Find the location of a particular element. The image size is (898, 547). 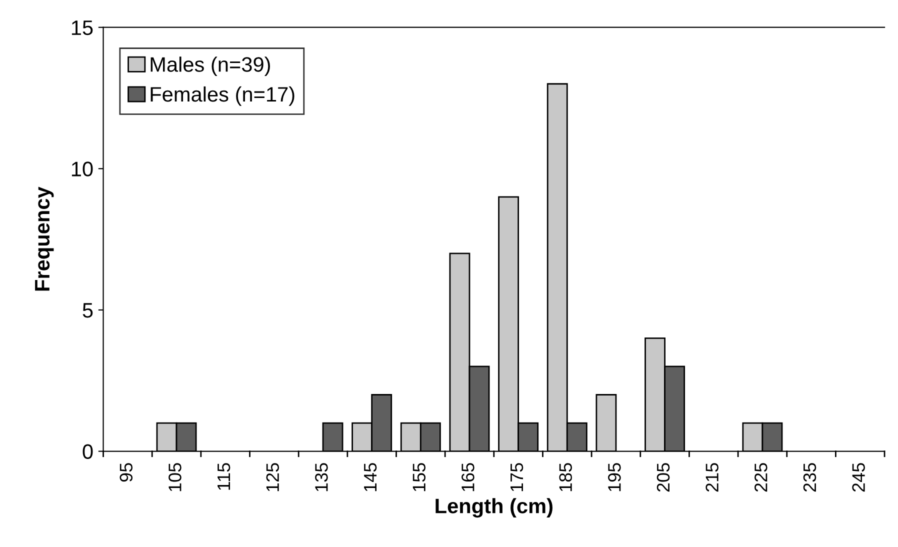

x-tick-label: 195 is located at coordinates (614, 477).